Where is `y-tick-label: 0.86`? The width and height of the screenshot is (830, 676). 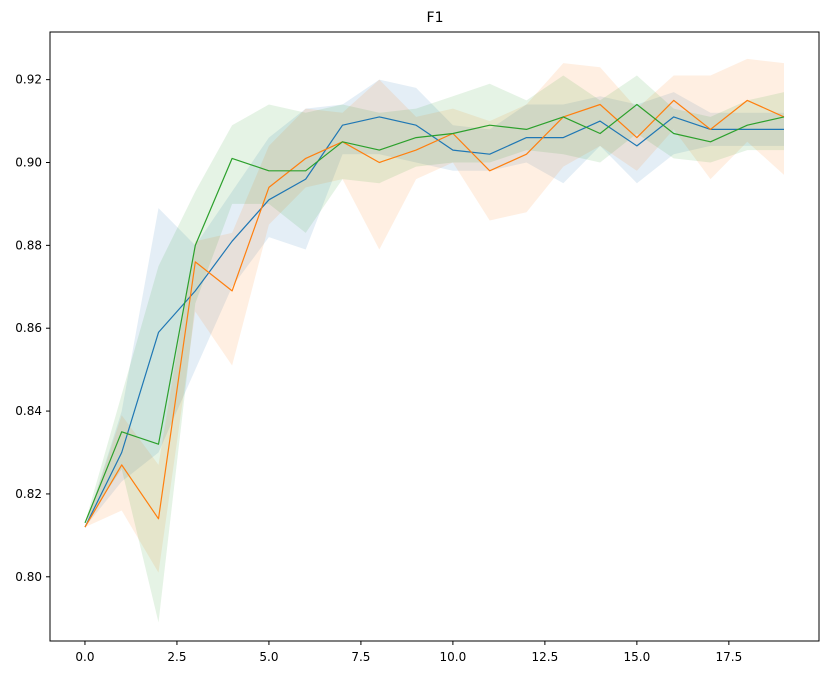
y-tick-label: 0.86 is located at coordinates (28, 328).